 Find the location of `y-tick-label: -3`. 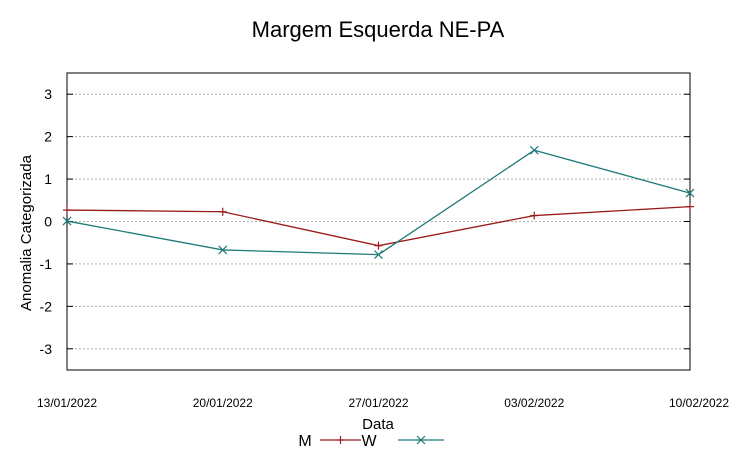

y-tick-label: -3 is located at coordinates (46, 349).